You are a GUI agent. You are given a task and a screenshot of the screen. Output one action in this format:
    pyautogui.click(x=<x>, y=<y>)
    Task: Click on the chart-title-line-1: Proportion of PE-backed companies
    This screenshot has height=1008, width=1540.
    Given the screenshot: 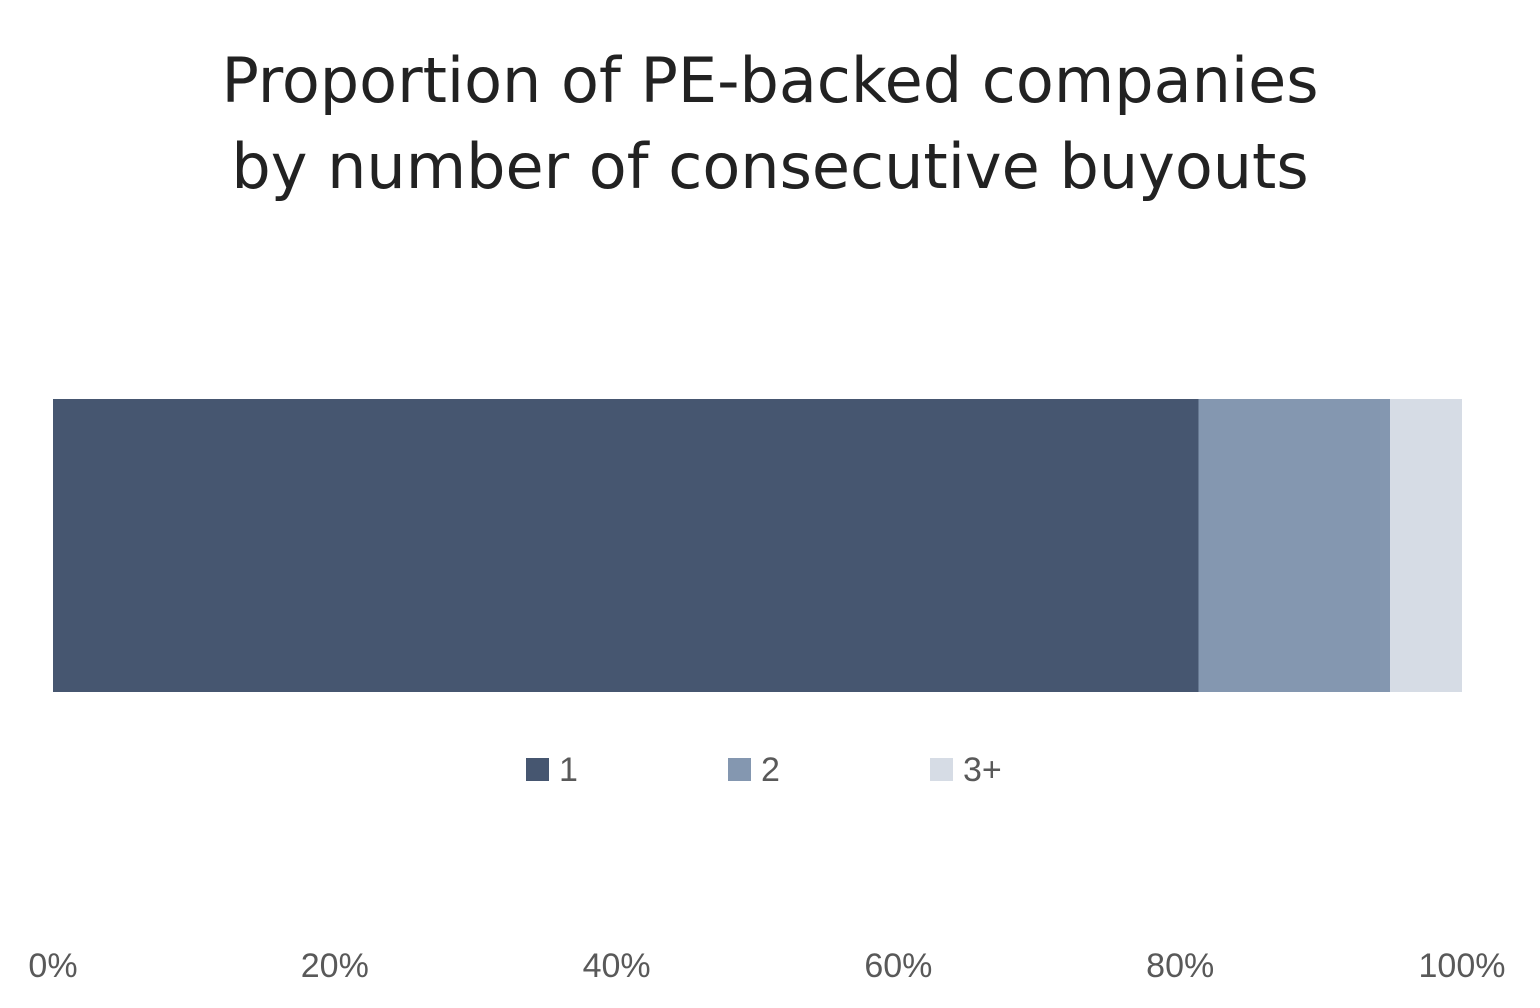 What is the action you would take?
    pyautogui.click(x=770, y=80)
    